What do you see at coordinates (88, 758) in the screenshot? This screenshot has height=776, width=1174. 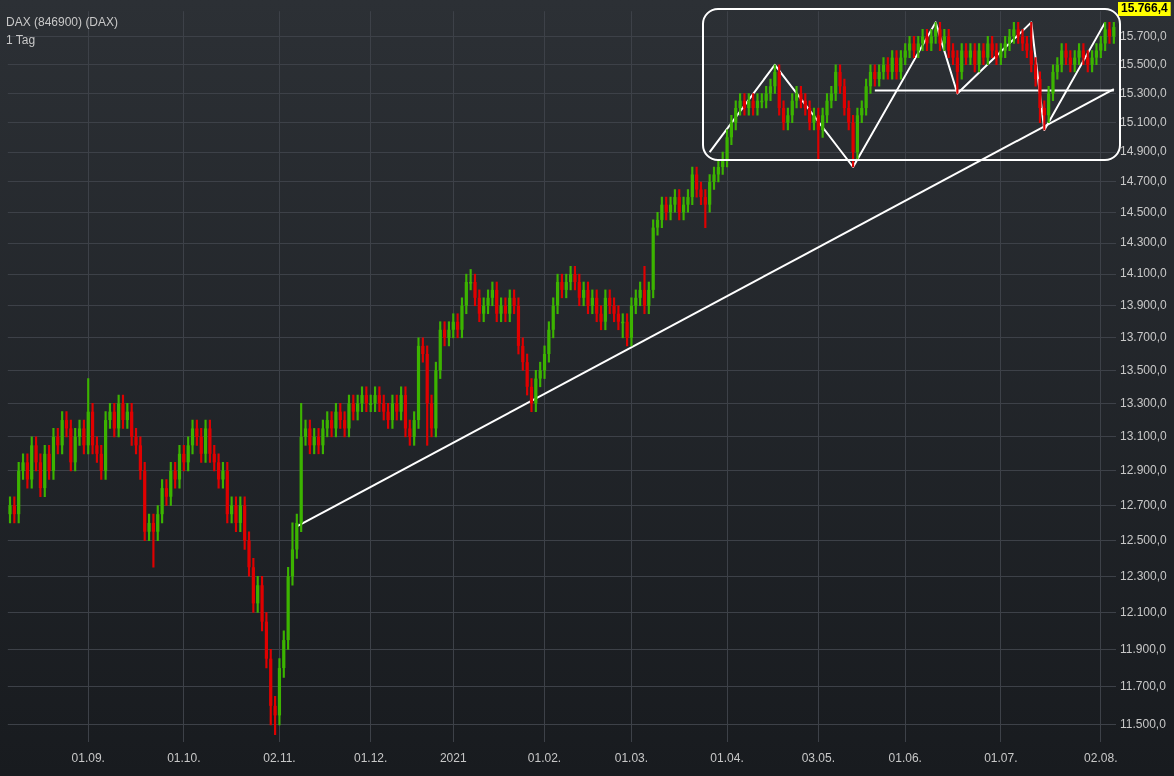 I see `x-tick-label: 01.09.` at bounding box center [88, 758].